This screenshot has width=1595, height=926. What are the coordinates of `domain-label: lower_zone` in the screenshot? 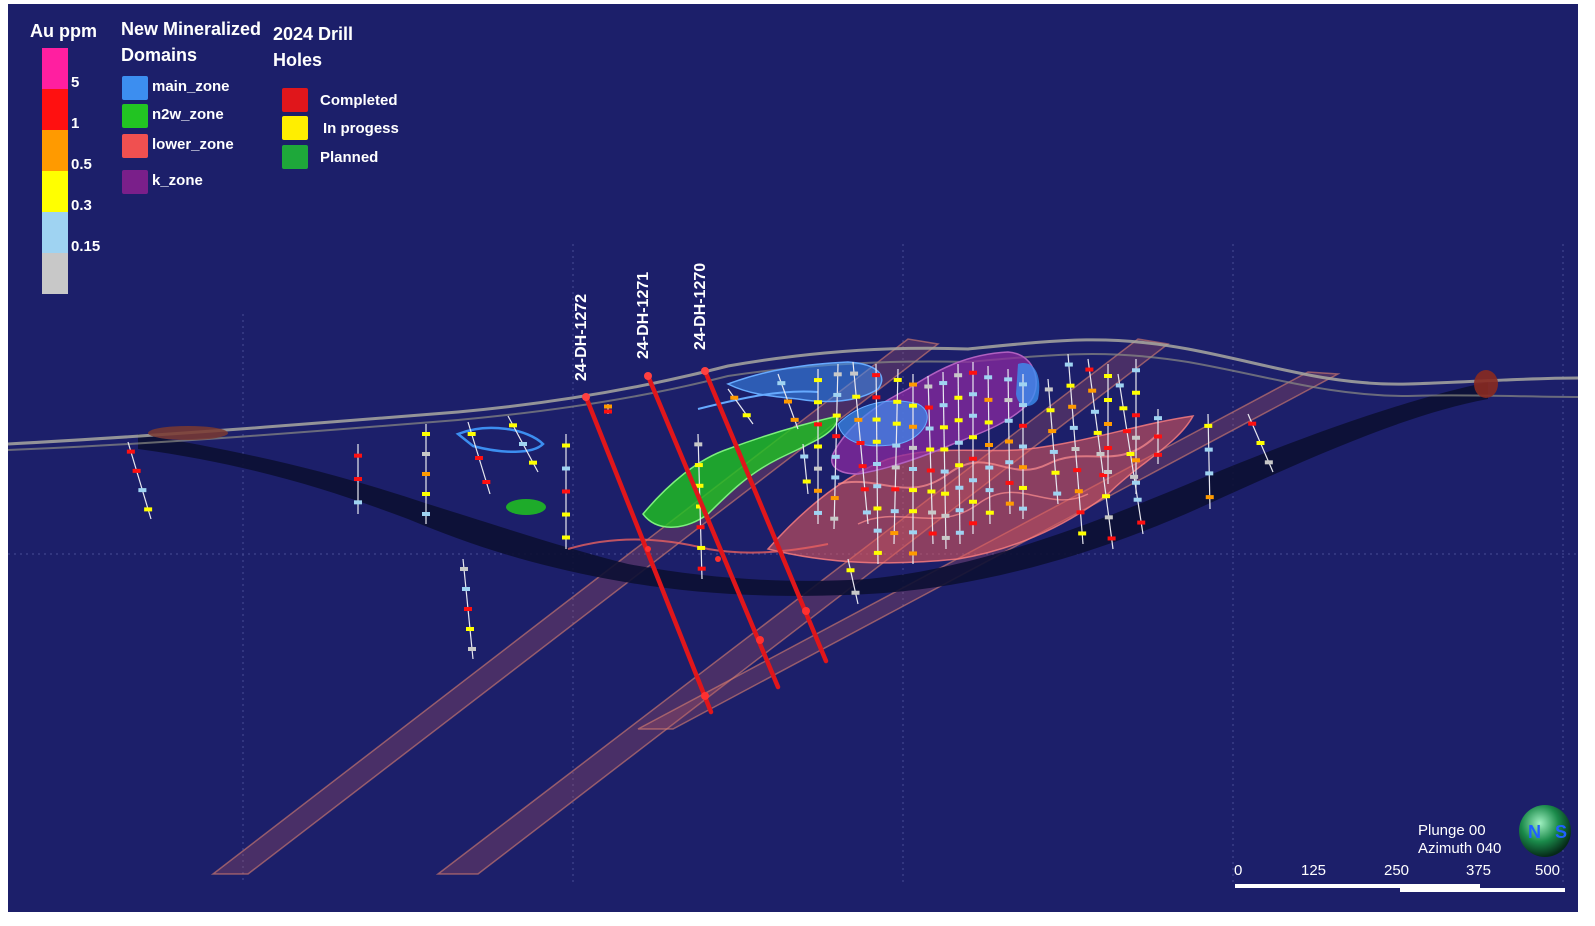 It's located at (193, 144).